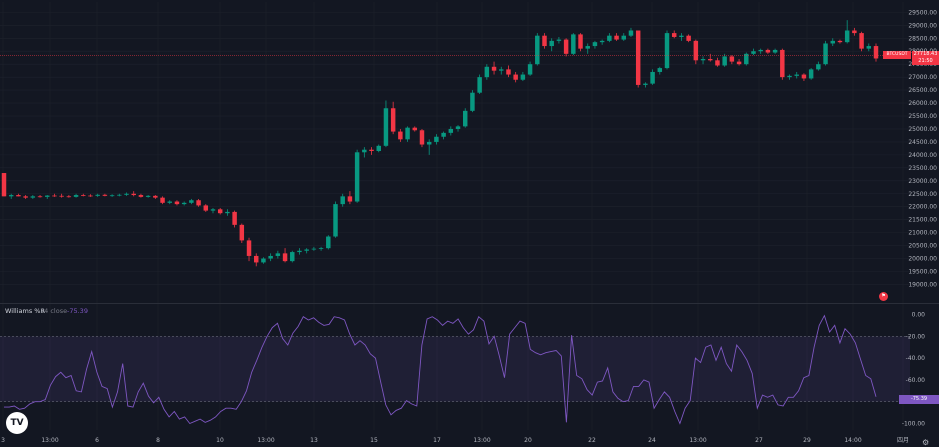  I want to click on wr-tick-label: -100.00, so click(913, 423).